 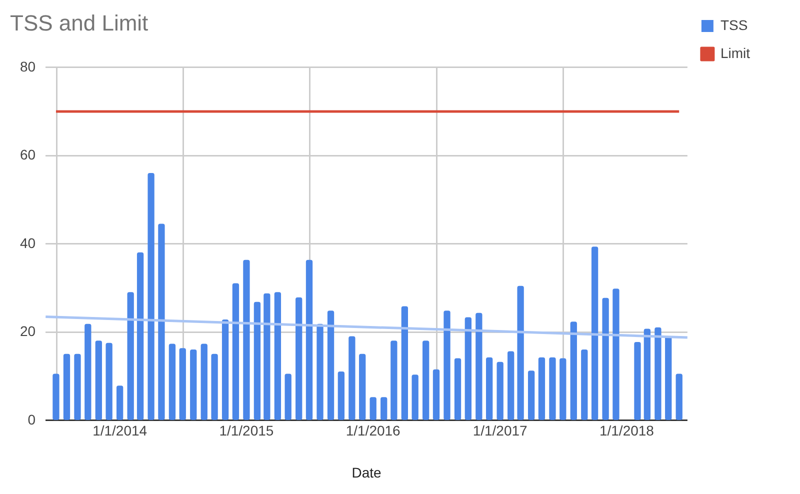 What do you see at coordinates (28, 66) in the screenshot?
I see `y-tick-label: 80` at bounding box center [28, 66].